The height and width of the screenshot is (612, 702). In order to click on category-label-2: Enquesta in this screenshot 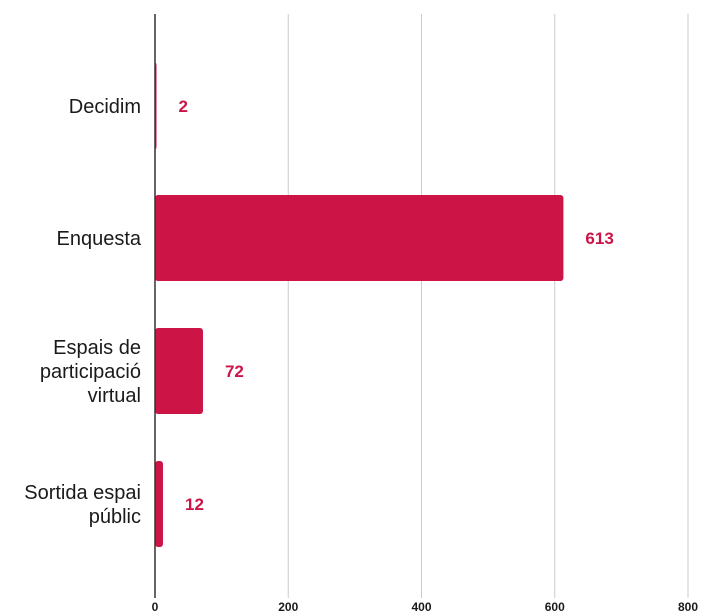, I will do `click(98, 239)`.